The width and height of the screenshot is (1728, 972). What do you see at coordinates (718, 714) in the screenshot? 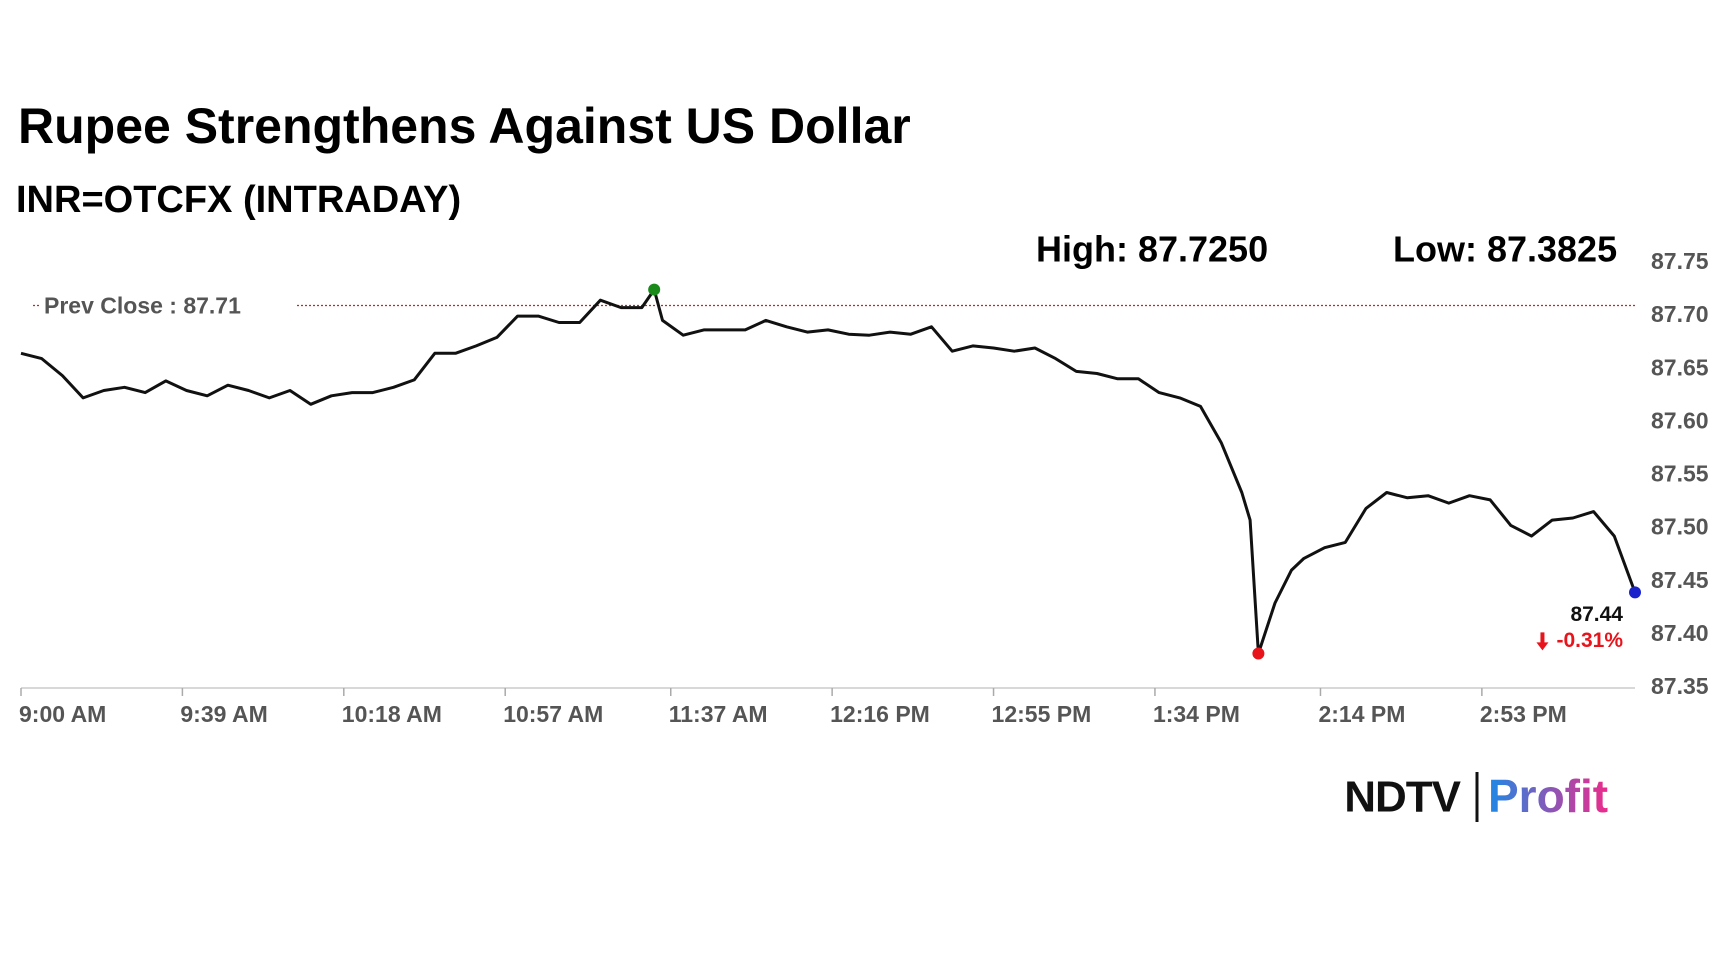
I see `x-tick-label: 11:37 AM` at bounding box center [718, 714].